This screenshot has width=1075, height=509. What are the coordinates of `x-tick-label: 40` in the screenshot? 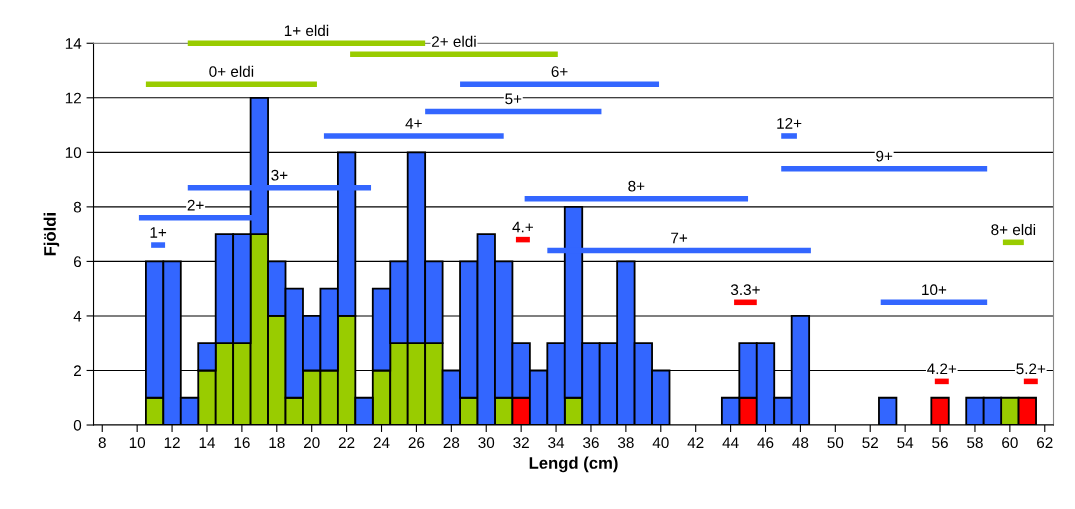 It's located at (660, 443).